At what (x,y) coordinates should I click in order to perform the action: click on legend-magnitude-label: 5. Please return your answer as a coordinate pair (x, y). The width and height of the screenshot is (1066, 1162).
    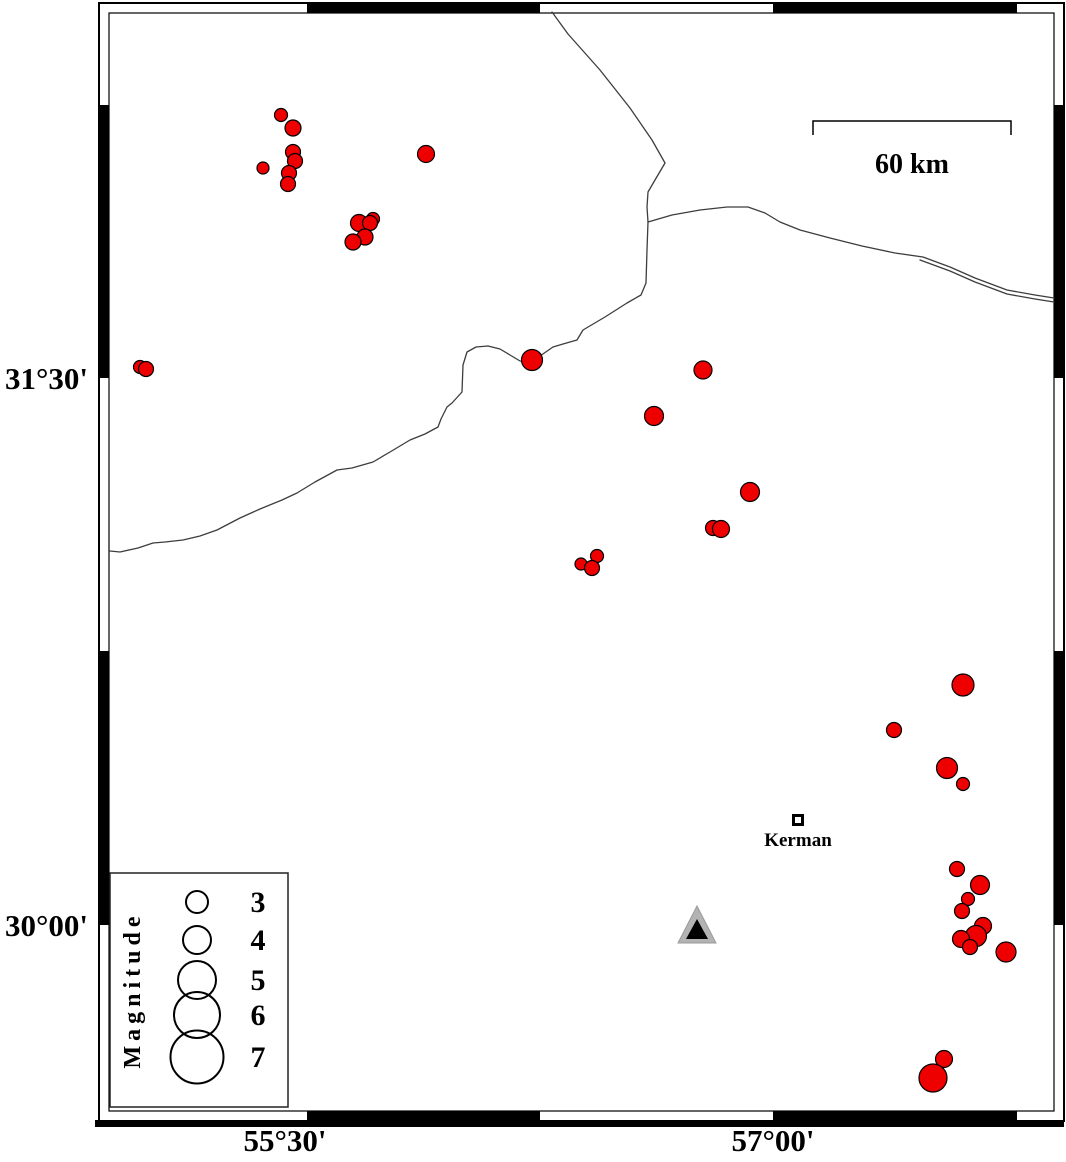
    Looking at the image, I should click on (258, 980).